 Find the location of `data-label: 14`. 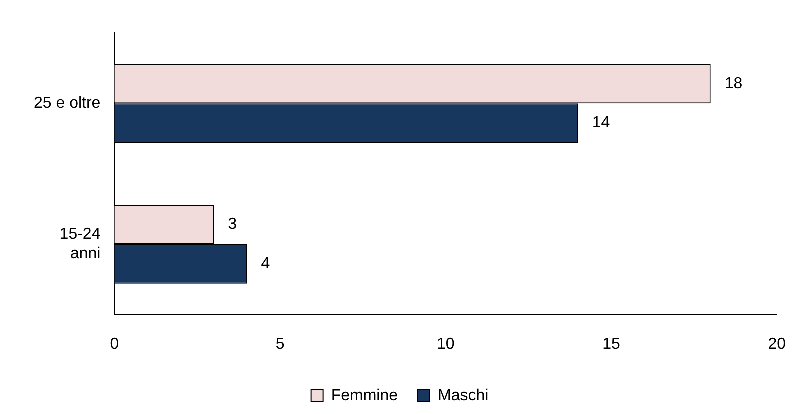

data-label: 14 is located at coordinates (601, 123).